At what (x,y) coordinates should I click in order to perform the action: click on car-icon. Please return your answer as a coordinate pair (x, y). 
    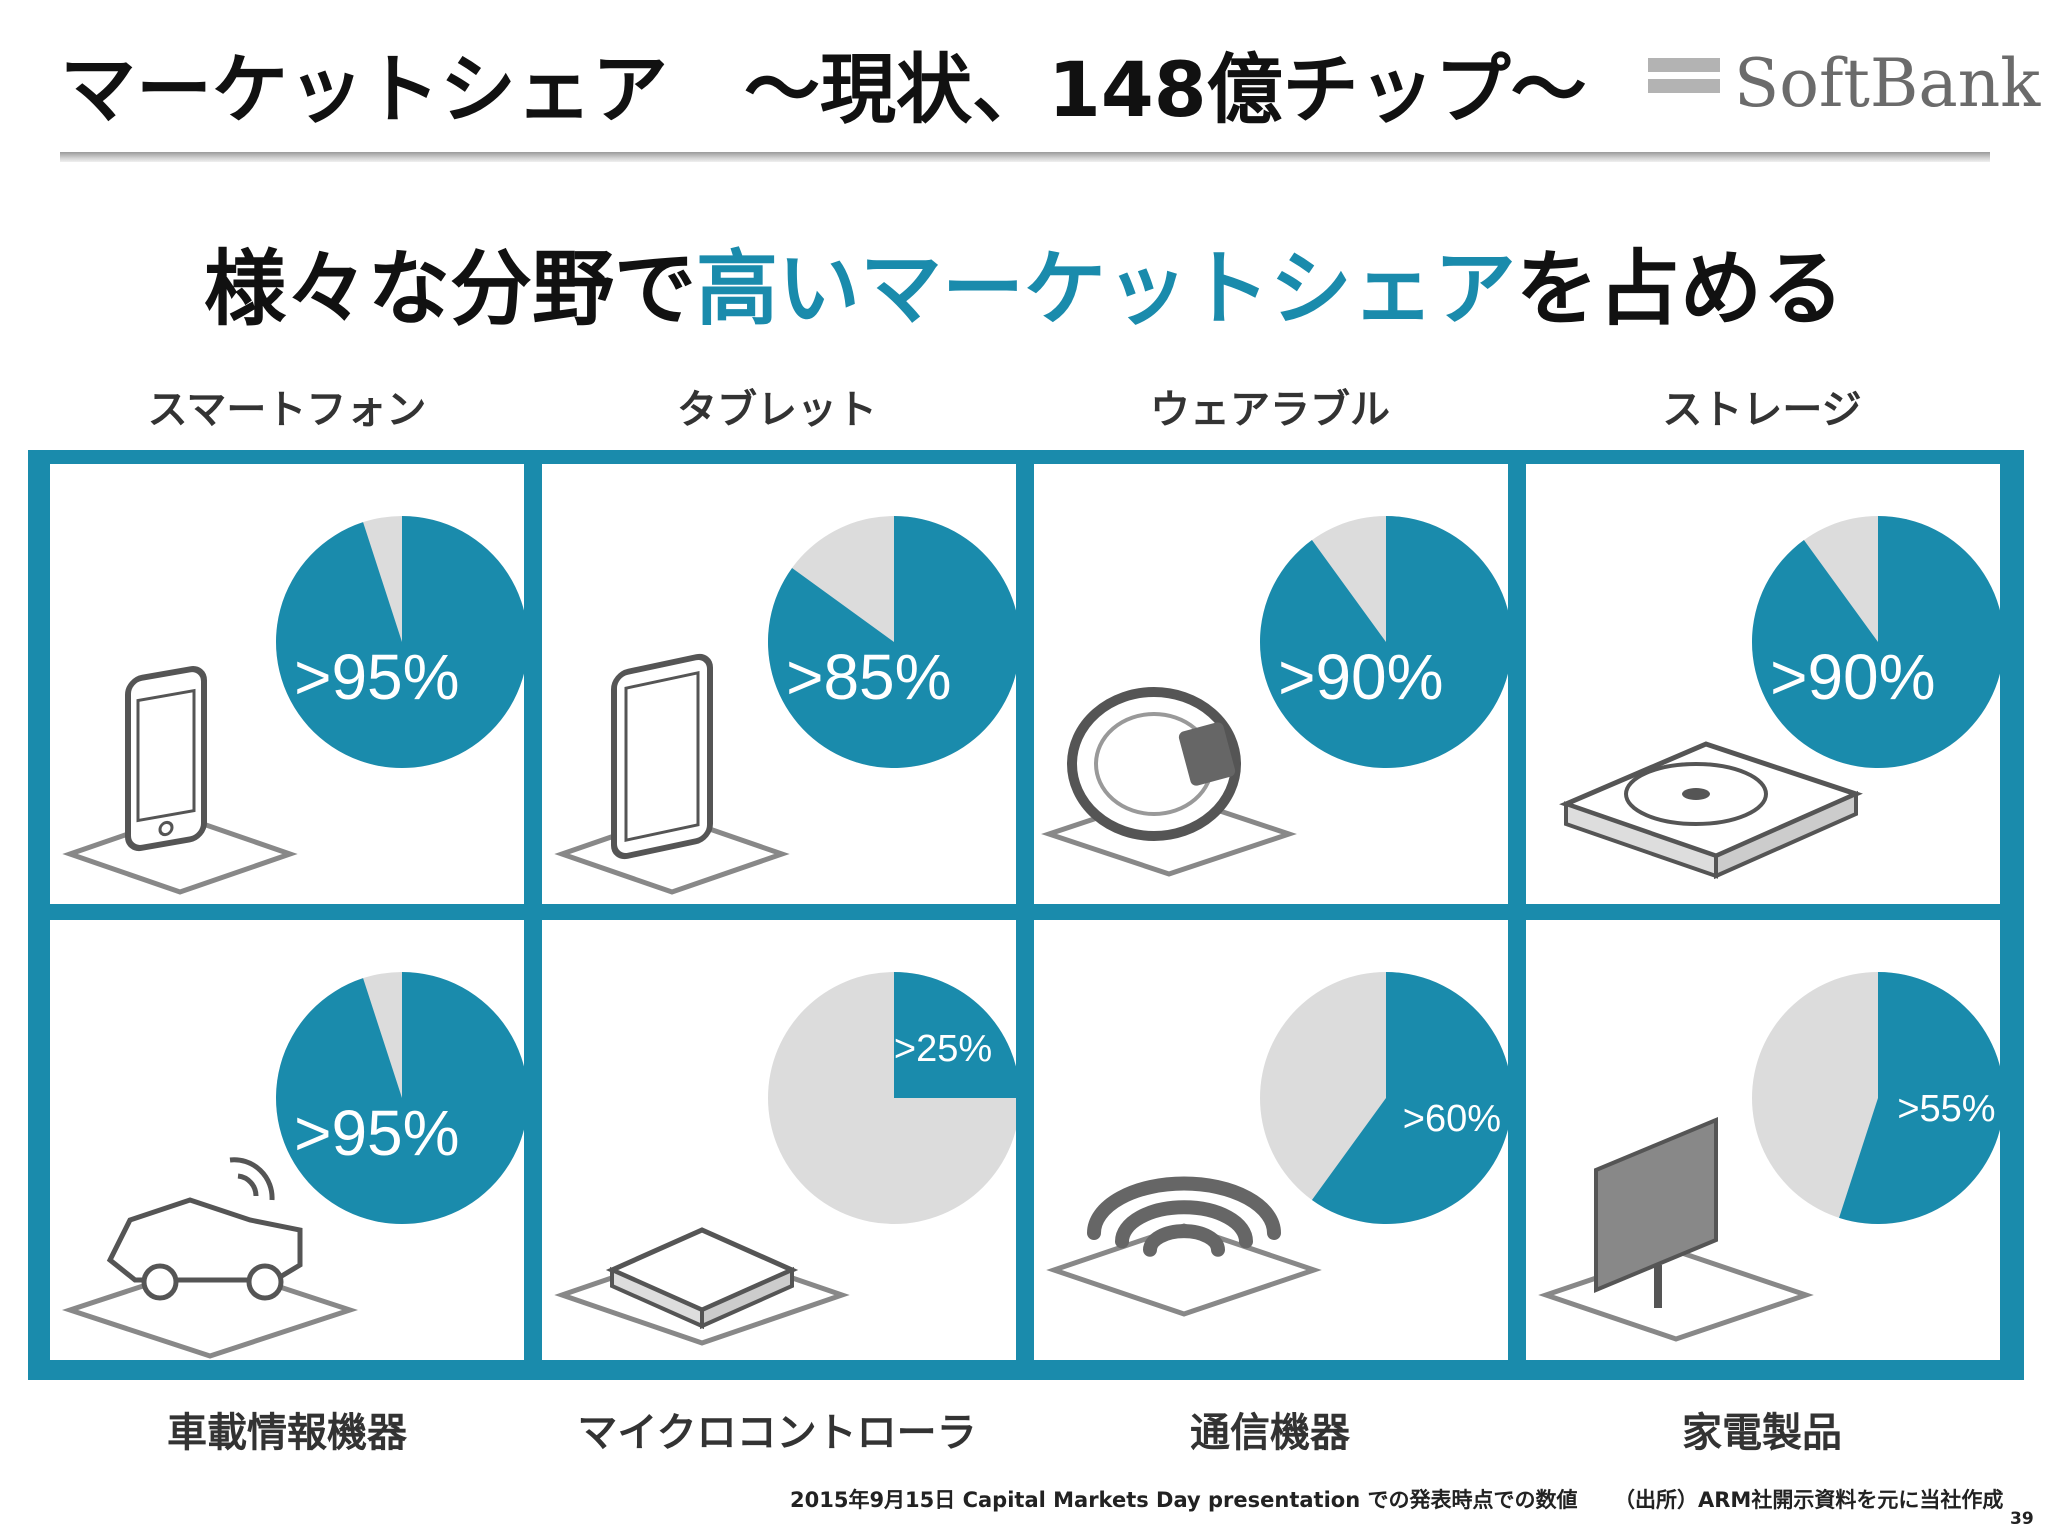
    Looking at the image, I should click on (210, 1258).